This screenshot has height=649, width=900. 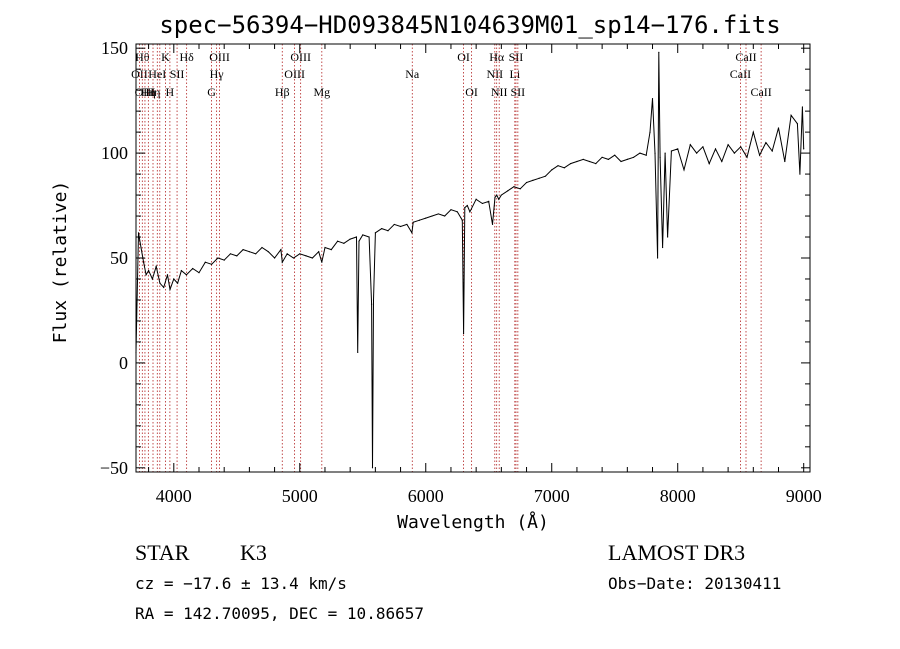 I want to click on line-marker-label-27: CaII, so click(x=740, y=74).